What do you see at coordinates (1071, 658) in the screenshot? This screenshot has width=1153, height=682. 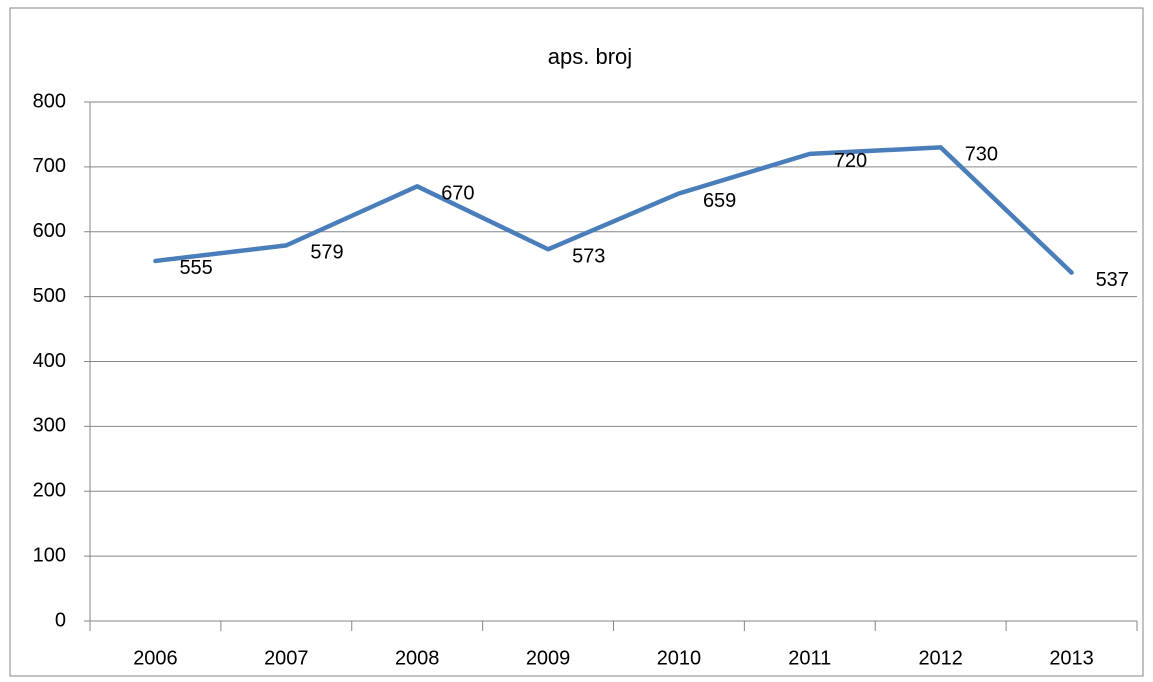 I see `x-tick-label: 2013` at bounding box center [1071, 658].